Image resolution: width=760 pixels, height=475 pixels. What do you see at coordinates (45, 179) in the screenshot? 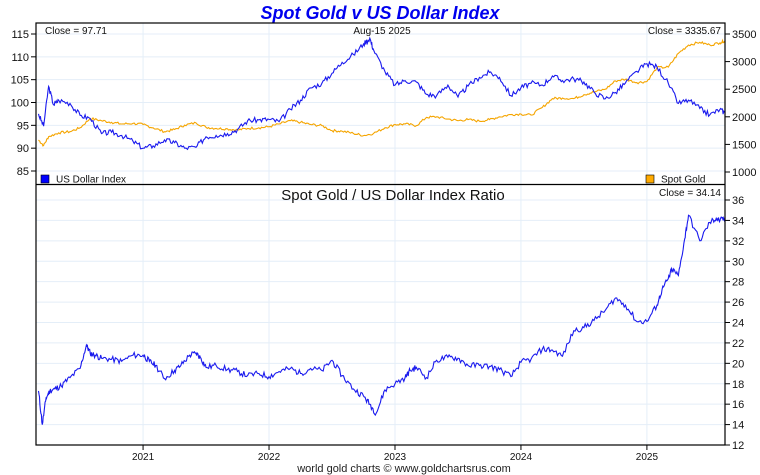
I see `legend-usd-swatch` at bounding box center [45, 179].